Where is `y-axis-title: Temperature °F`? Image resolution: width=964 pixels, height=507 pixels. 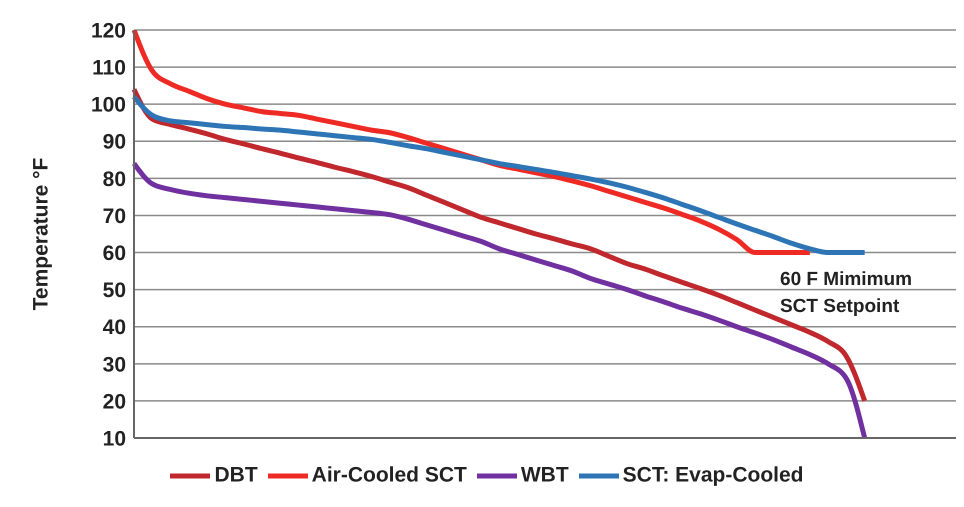 y-axis-title: Temperature °F is located at coordinates (40, 233).